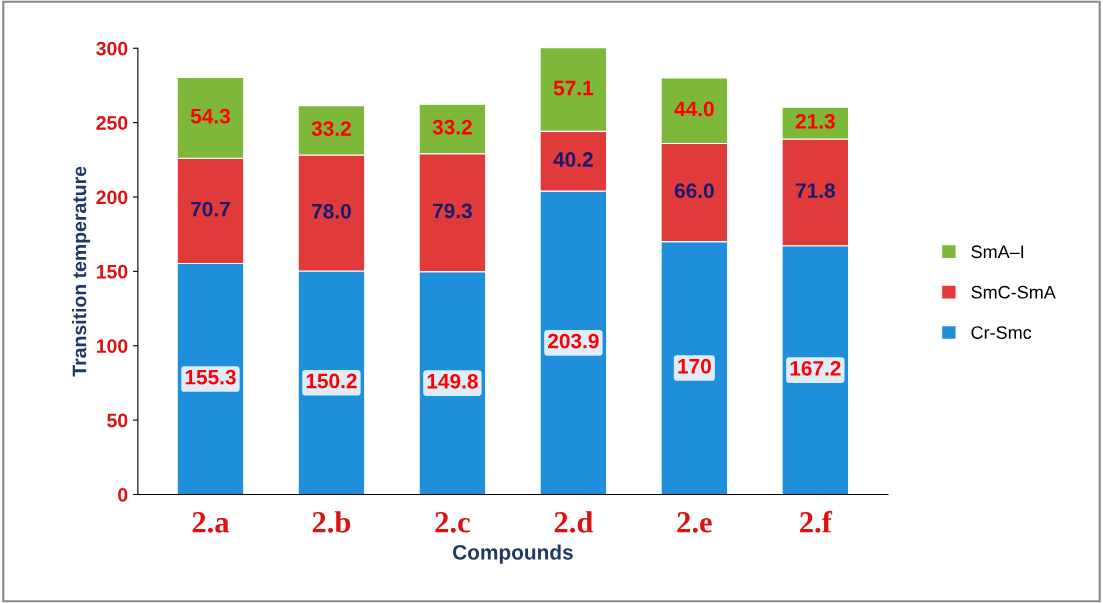 This screenshot has width=1103, height=603. What do you see at coordinates (112, 346) in the screenshot?
I see `y-tick-label: 100` at bounding box center [112, 346].